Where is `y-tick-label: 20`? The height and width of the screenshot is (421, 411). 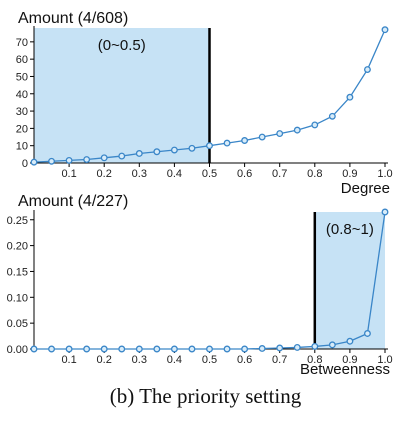
y-tick-label: 20 is located at coordinates (22, 129).